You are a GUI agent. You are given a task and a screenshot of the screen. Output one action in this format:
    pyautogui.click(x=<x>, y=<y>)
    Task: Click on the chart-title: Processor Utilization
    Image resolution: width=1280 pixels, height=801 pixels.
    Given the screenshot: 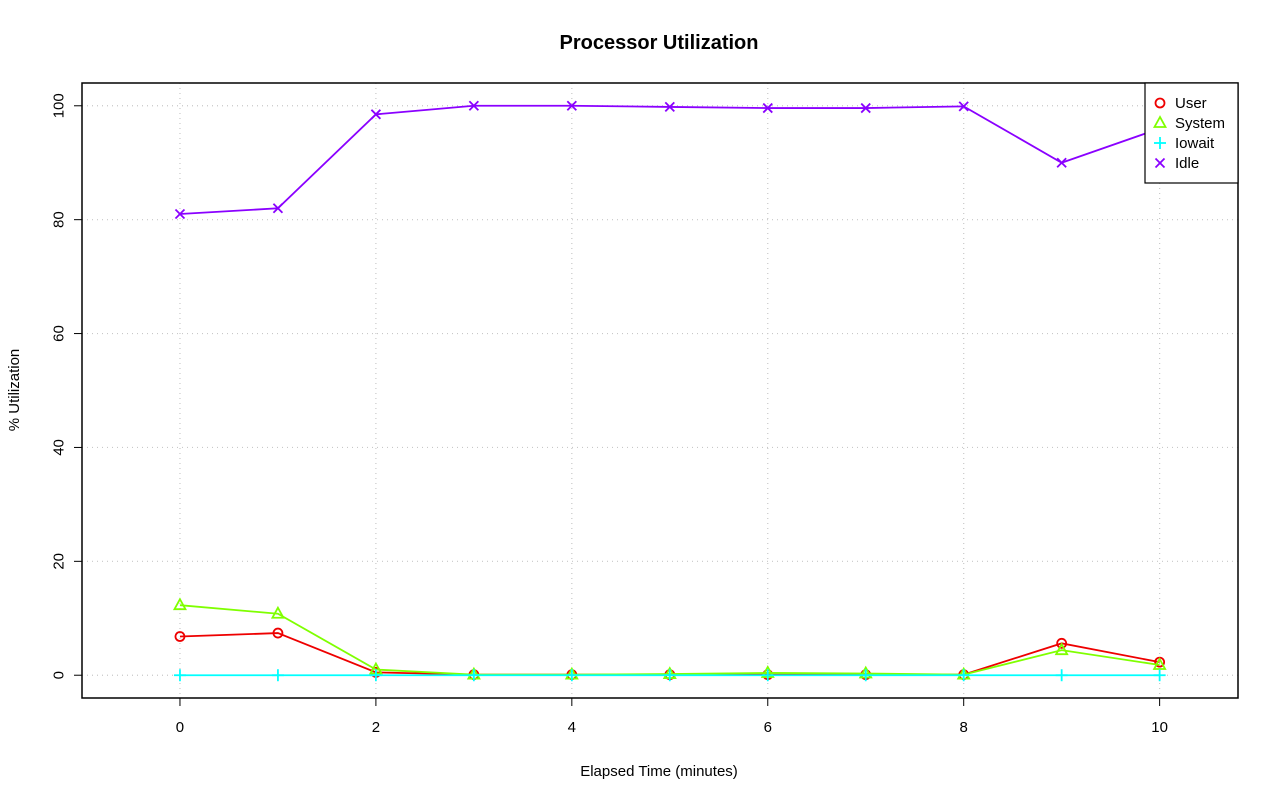 What is the action you would take?
    pyautogui.click(x=659, y=43)
    